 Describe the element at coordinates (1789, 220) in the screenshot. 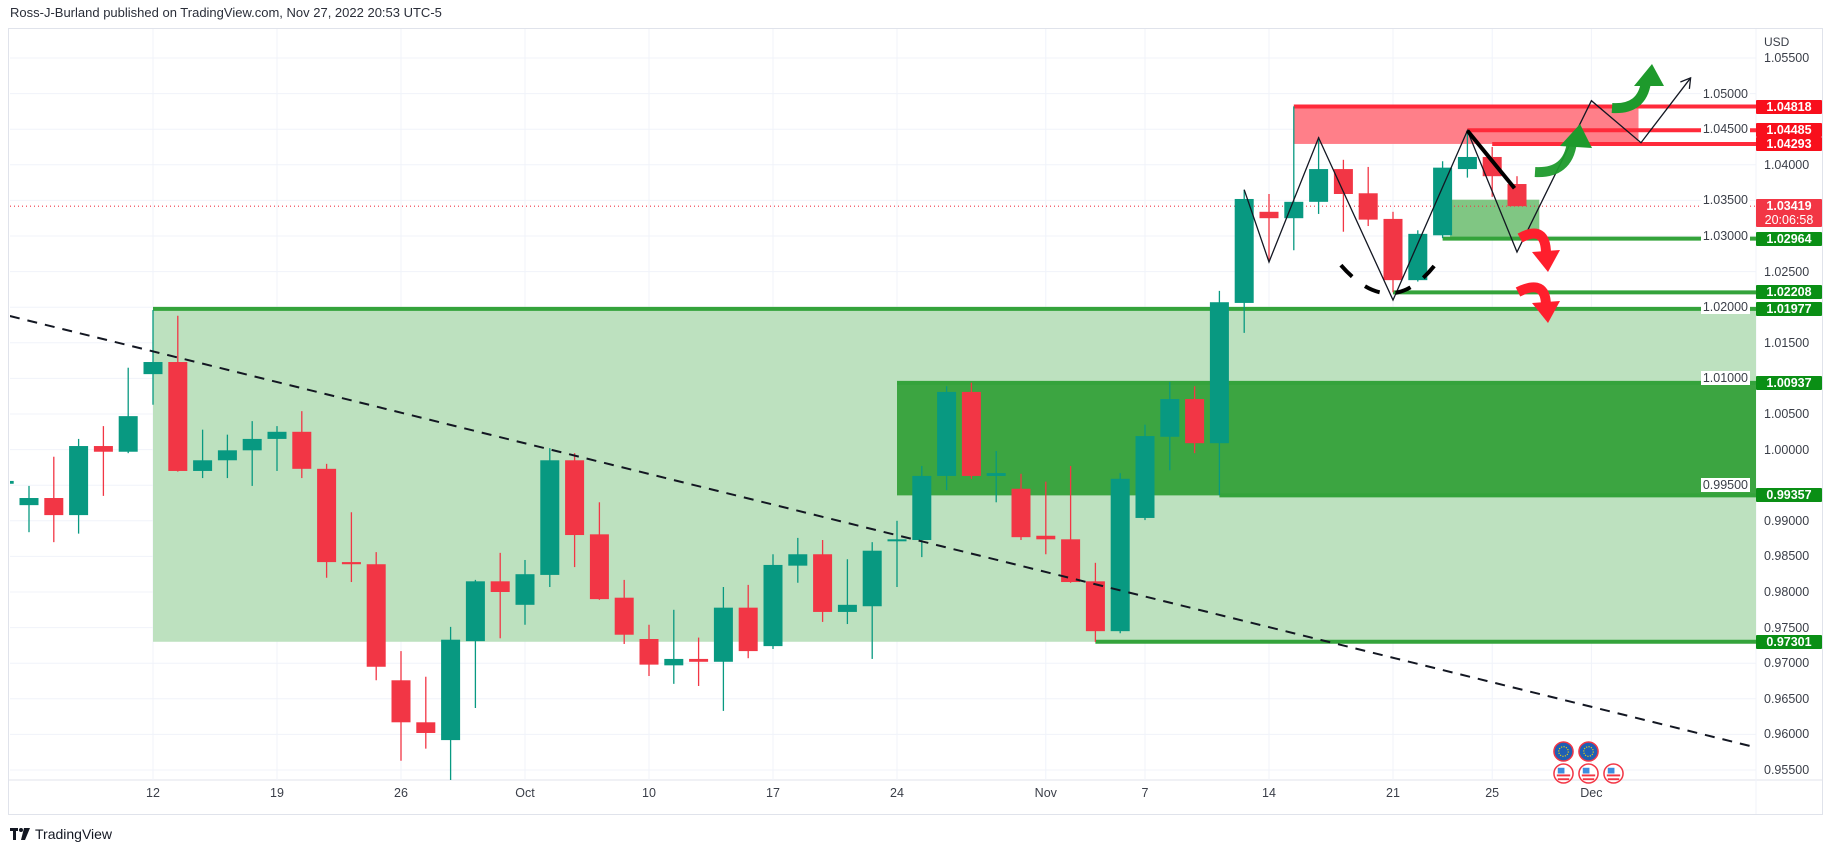

I see `bar-countdown: 20:06:58` at that location.